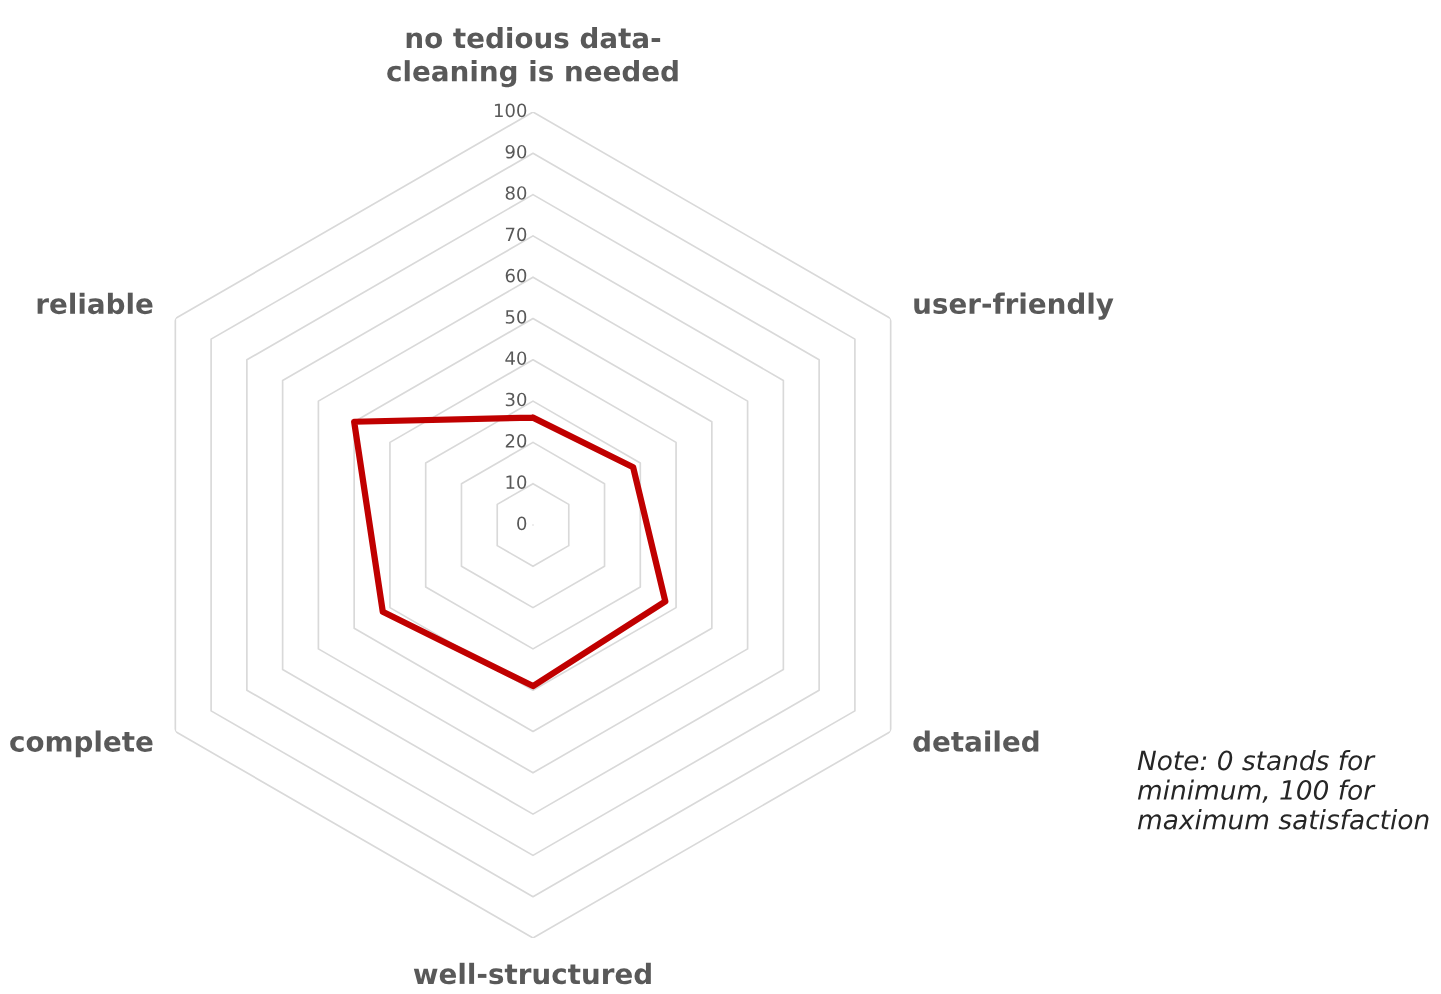 The width and height of the screenshot is (1441, 994). I want to click on y-tick-label: 100, so click(510, 110).